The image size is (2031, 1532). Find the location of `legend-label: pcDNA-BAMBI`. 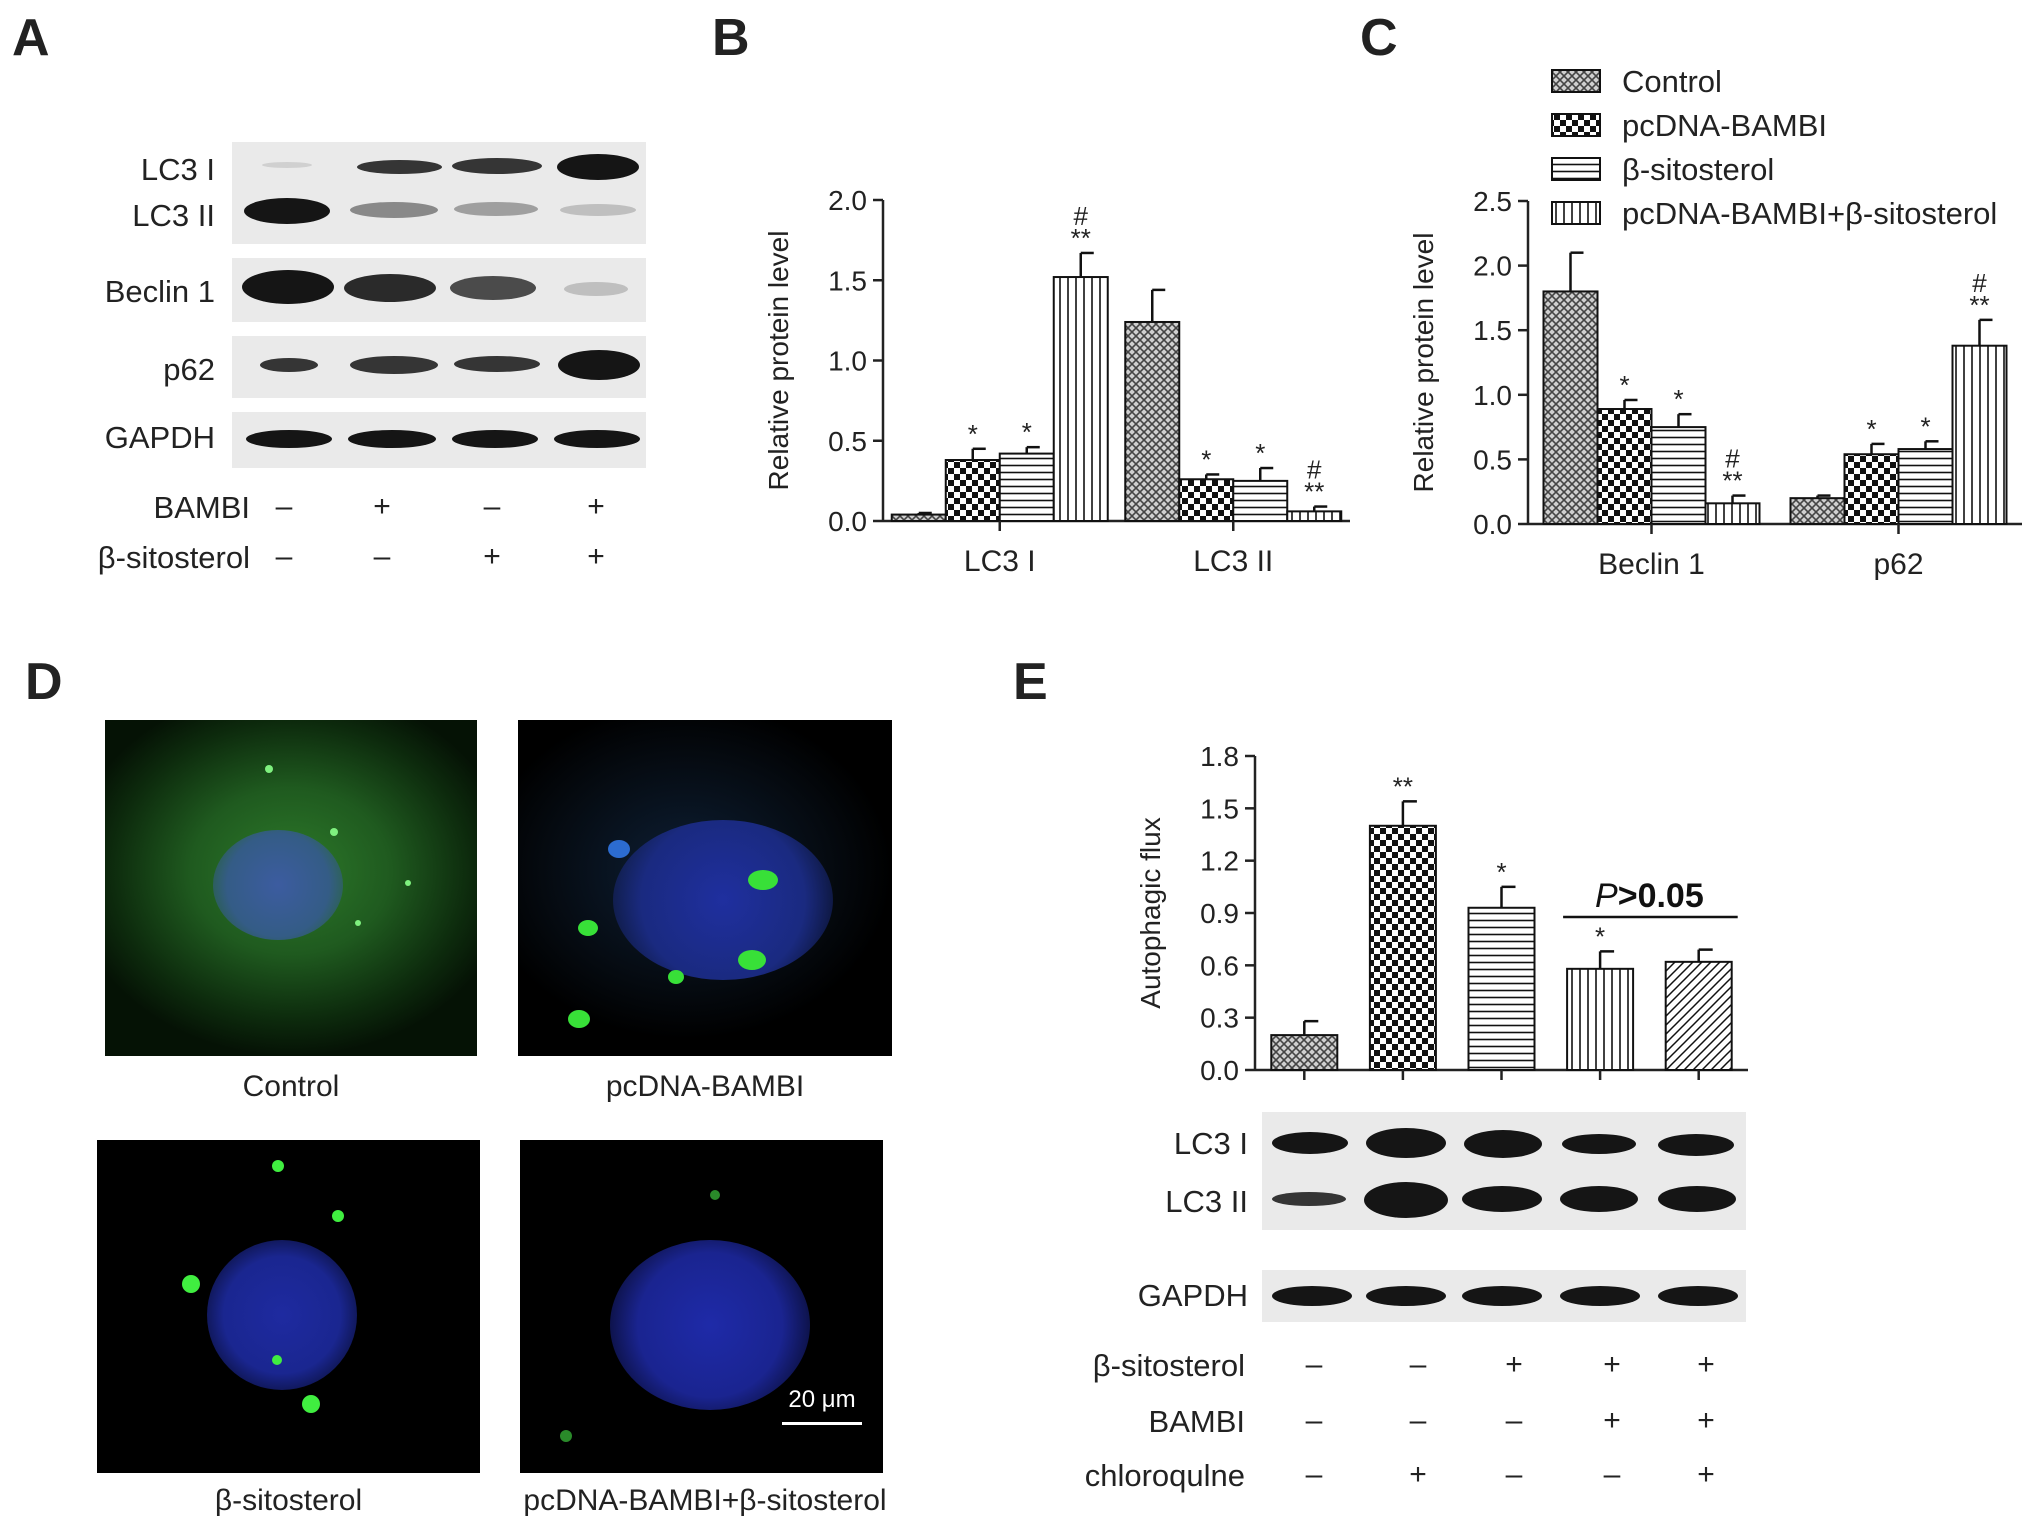

legend-label: pcDNA-BAMBI is located at coordinates (1724, 125).